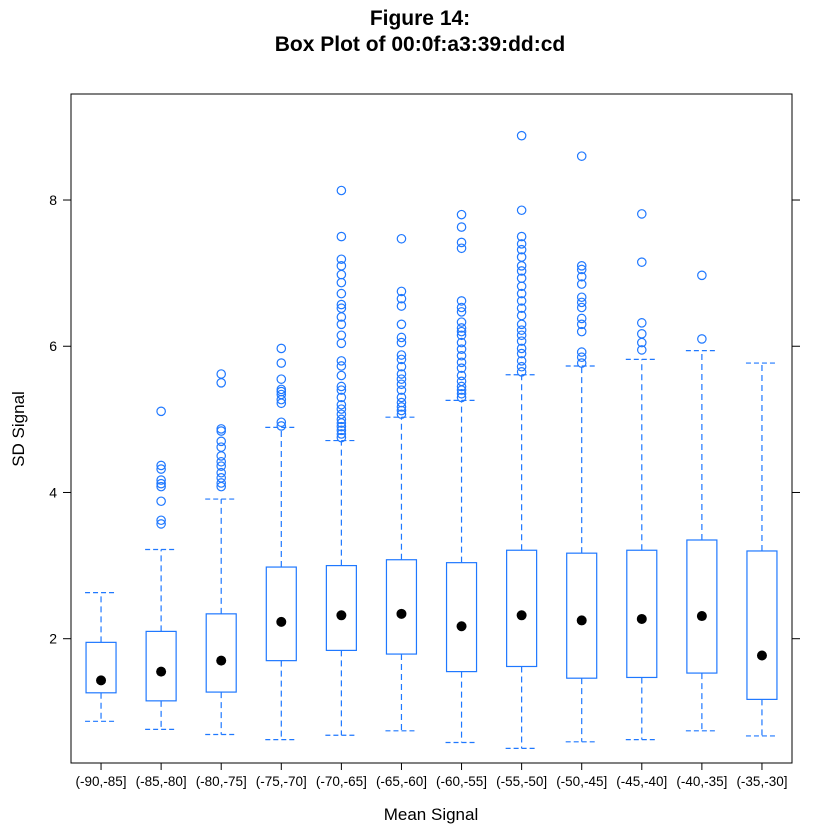  What do you see at coordinates (761, 781) in the screenshot?
I see `x-tick-label: (-35,-30]` at bounding box center [761, 781].